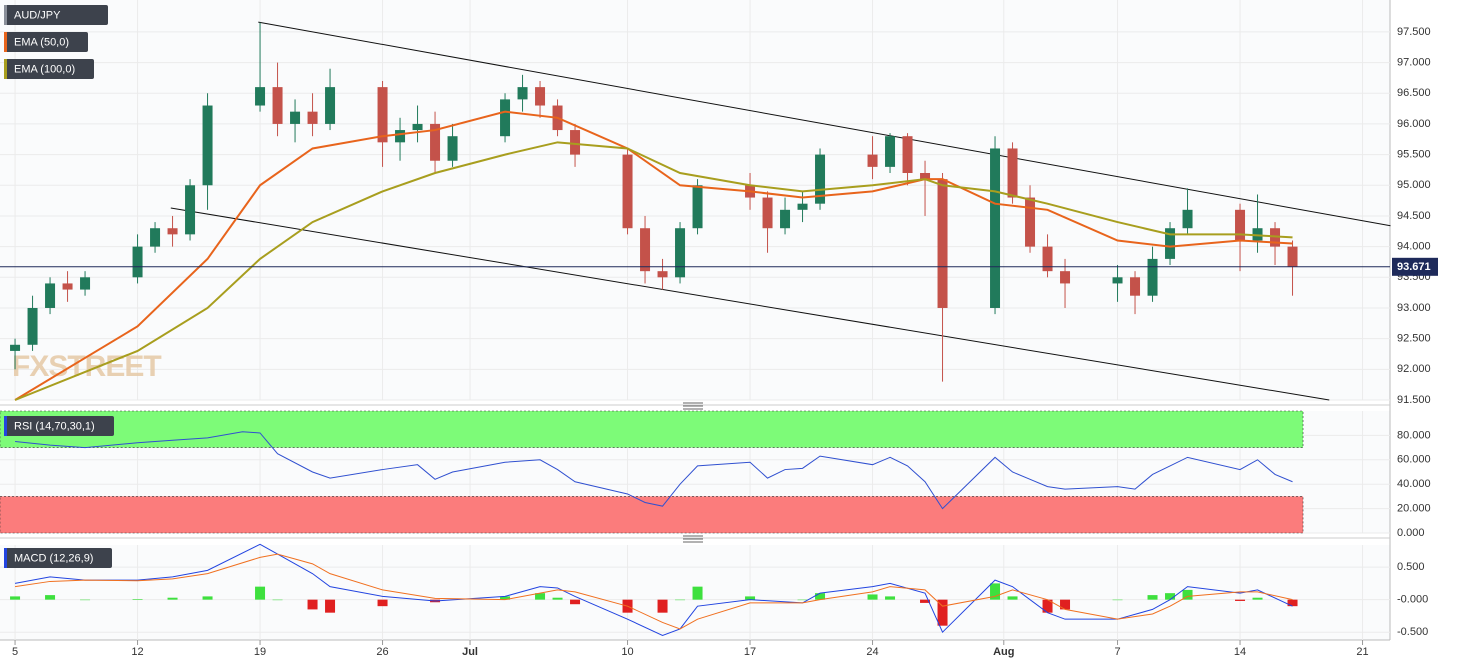 The height and width of the screenshot is (664, 1460). I want to click on x-tick-label: 10, so click(627, 652).